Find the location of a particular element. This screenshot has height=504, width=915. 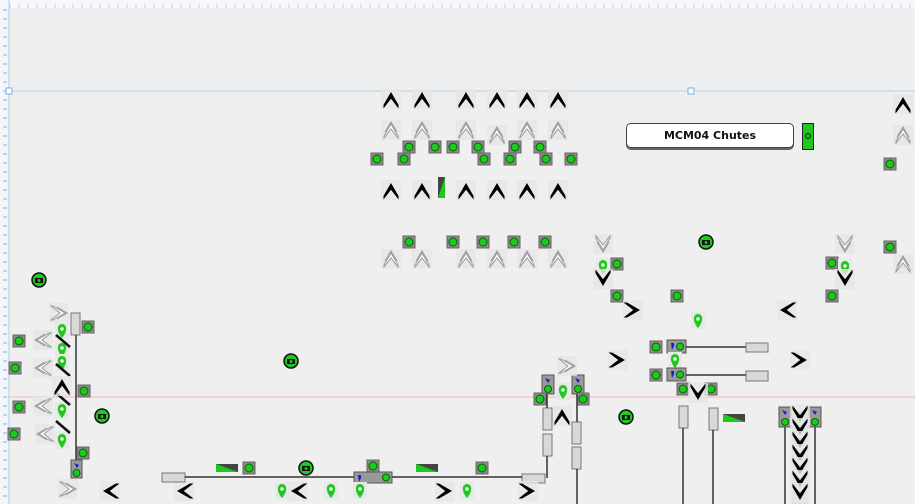

mcm04-status-indicator is located at coordinates (808, 136).